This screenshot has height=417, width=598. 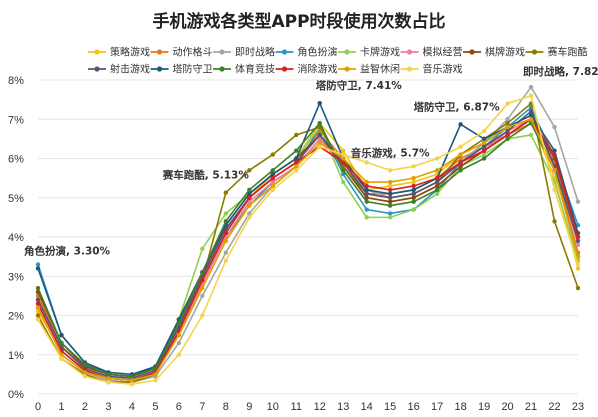 What do you see at coordinates (16, 120) in the screenshot?
I see `y-tick-label: 7%` at bounding box center [16, 120].